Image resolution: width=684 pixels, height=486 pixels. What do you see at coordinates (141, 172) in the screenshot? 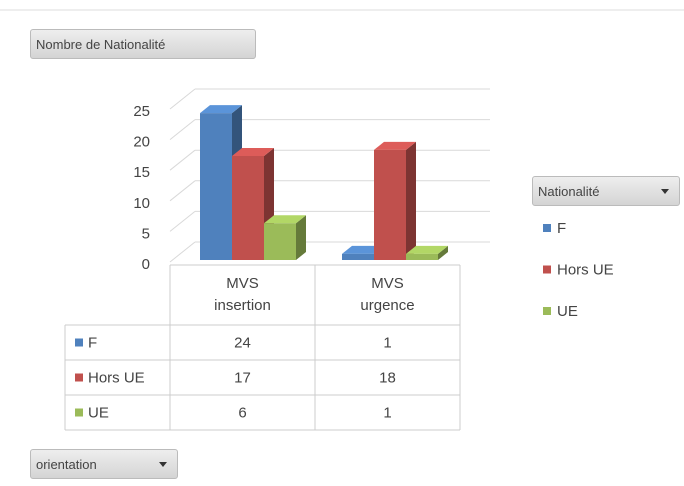
I see `y-tick-label: 15` at bounding box center [141, 172].